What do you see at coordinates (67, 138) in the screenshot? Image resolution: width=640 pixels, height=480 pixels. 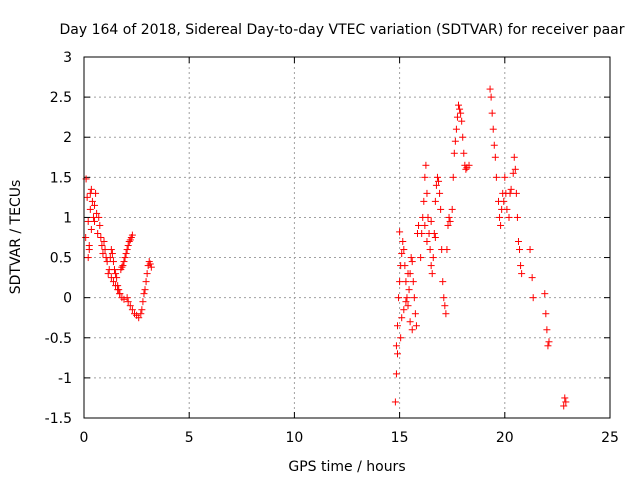 I see `y-tick-label: 2` at bounding box center [67, 138].